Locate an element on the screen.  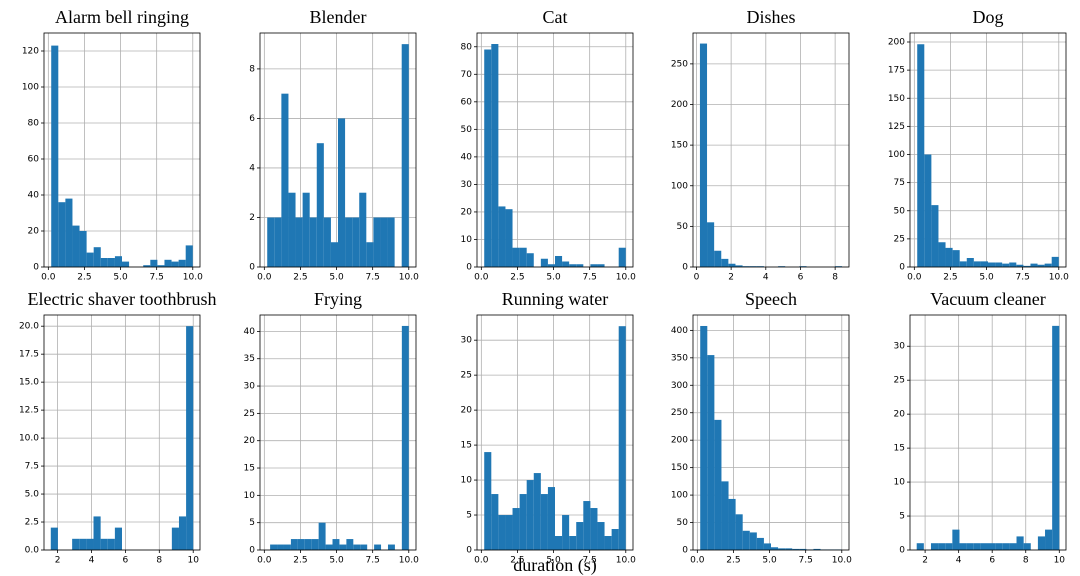
y-tick-label: 0 is located at coordinates (685, 551).